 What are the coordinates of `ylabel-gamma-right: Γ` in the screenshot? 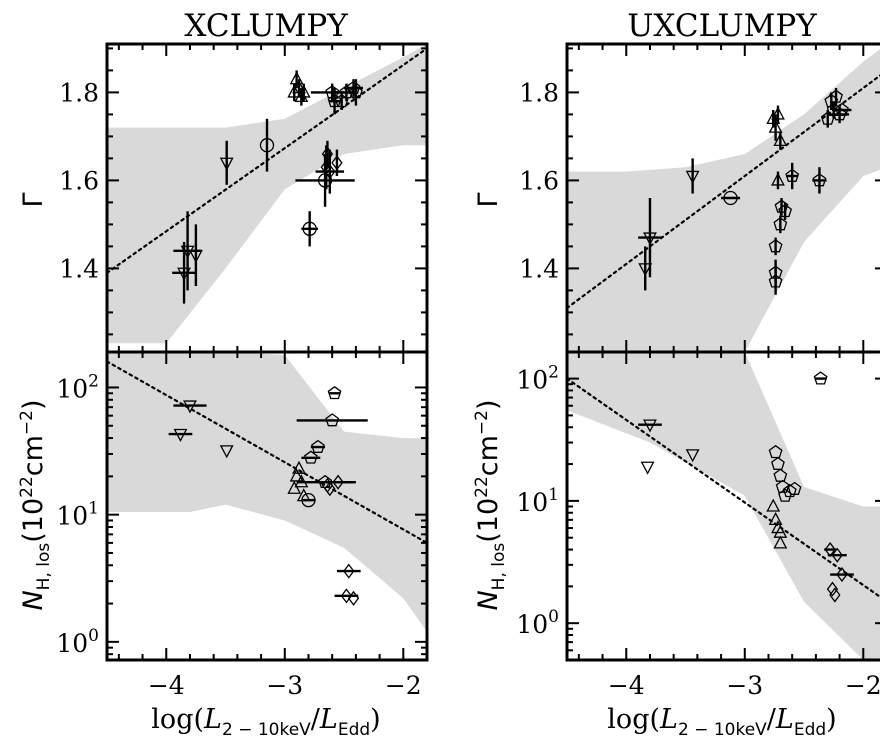 It's located at (488, 199).